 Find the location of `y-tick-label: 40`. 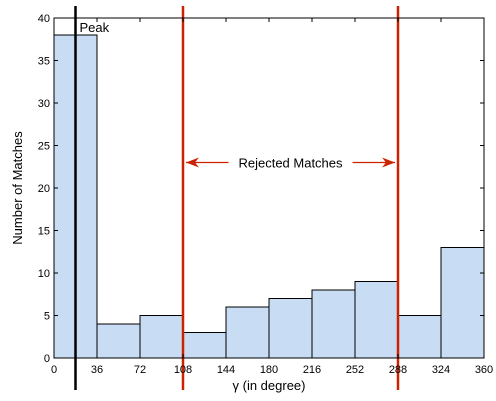

y-tick-label: 40 is located at coordinates (44, 19).